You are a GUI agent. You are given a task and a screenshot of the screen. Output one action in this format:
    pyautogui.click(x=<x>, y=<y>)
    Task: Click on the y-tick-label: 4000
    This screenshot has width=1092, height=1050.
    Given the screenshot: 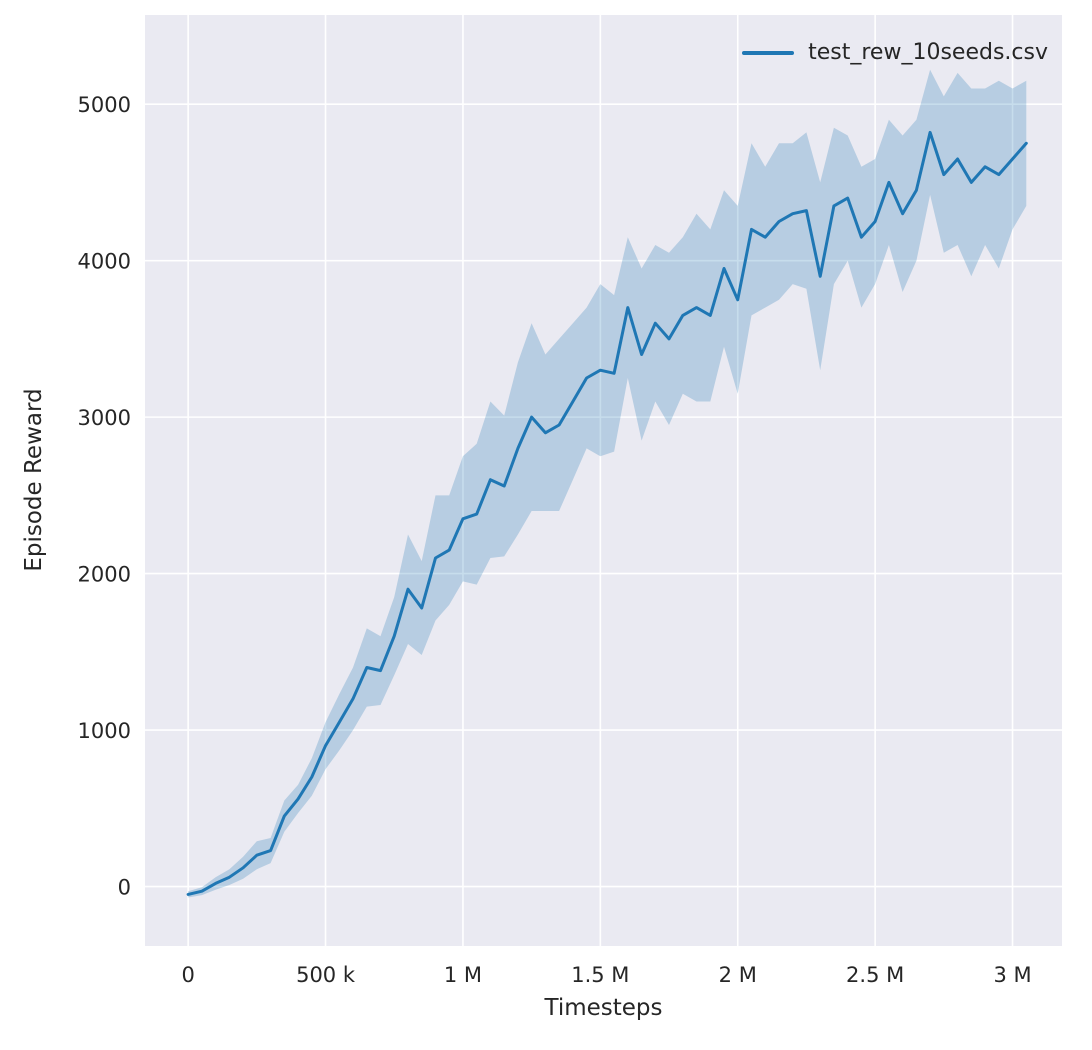 What is the action you would take?
    pyautogui.click(x=104, y=262)
    